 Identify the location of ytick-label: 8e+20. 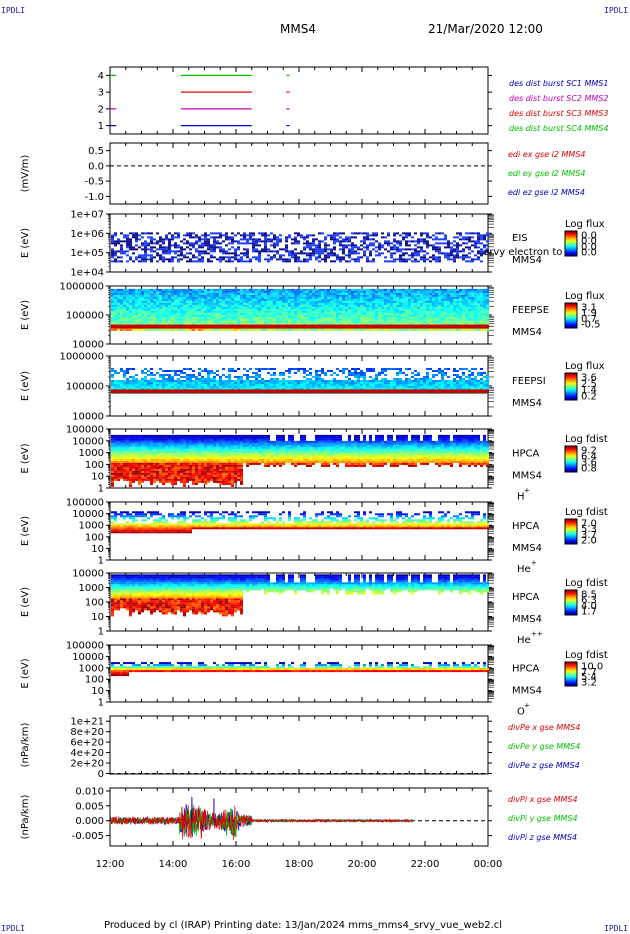
(87, 732).